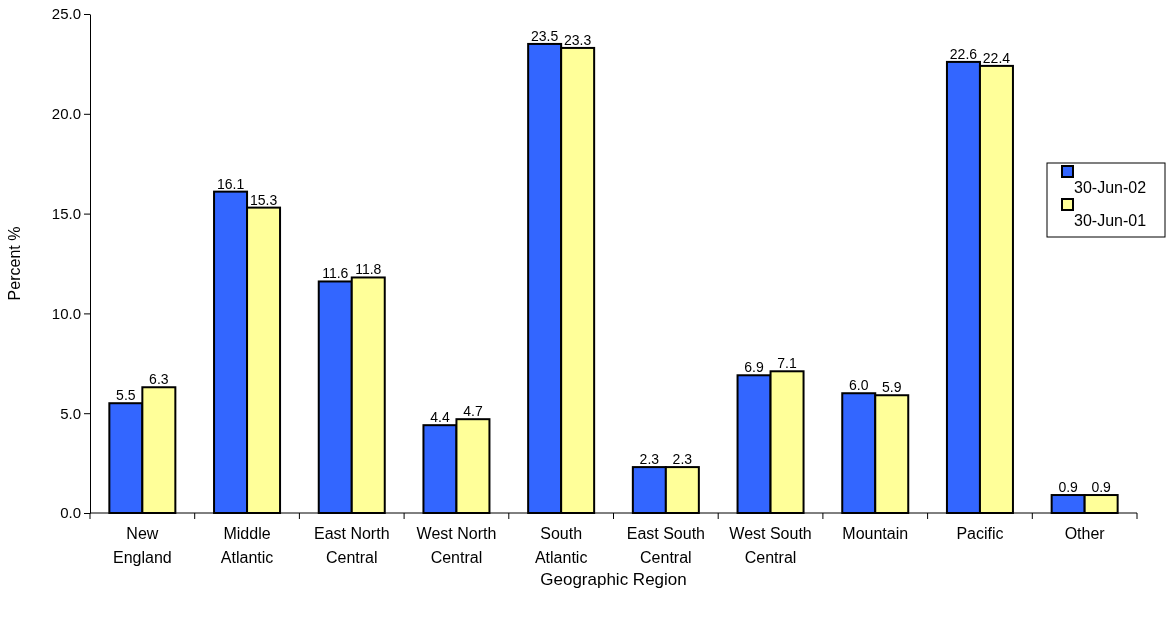 The image size is (1166, 621). I want to click on data-label: 22.6, so click(963, 53).